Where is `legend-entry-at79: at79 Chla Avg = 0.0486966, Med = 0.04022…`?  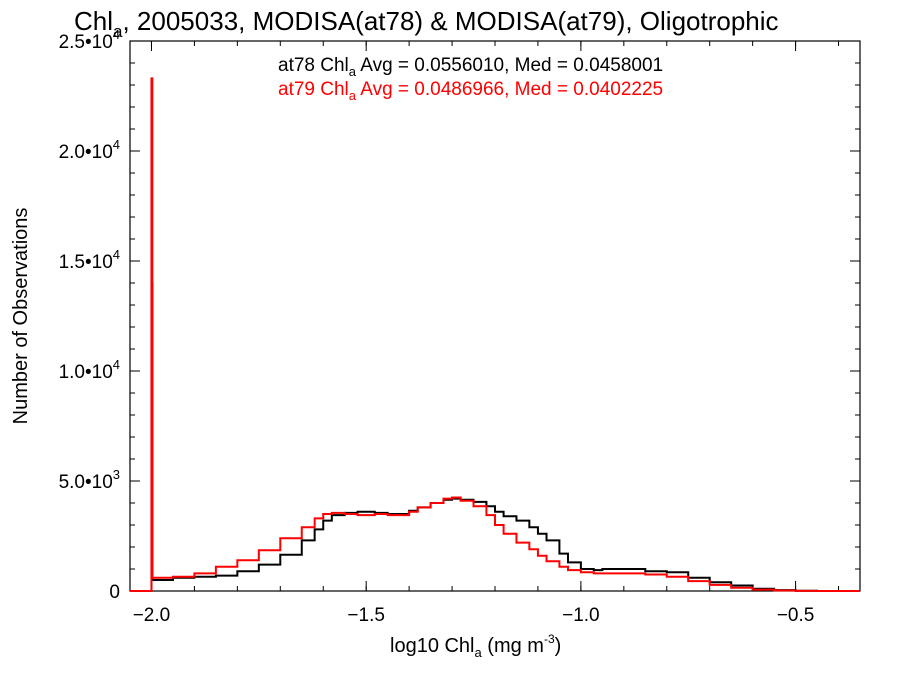
legend-entry-at79: at79 Chla Avg = 0.0486966, Med = 0.04022… is located at coordinates (470, 91).